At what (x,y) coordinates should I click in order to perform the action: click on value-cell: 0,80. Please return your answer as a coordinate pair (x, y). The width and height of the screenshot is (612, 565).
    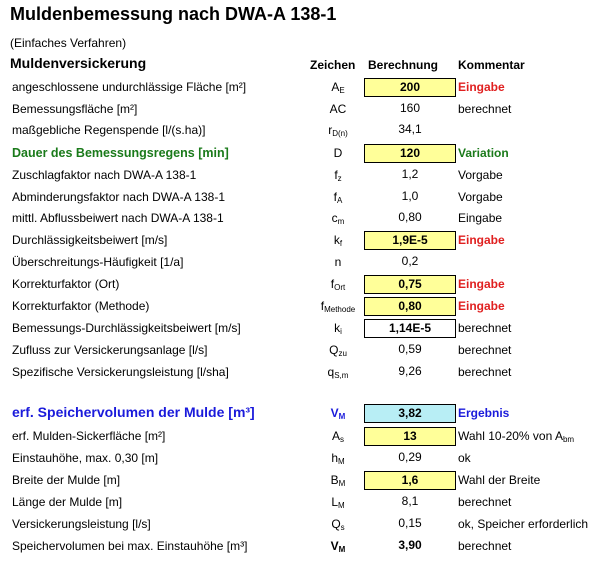
    Looking at the image, I should click on (410, 217).